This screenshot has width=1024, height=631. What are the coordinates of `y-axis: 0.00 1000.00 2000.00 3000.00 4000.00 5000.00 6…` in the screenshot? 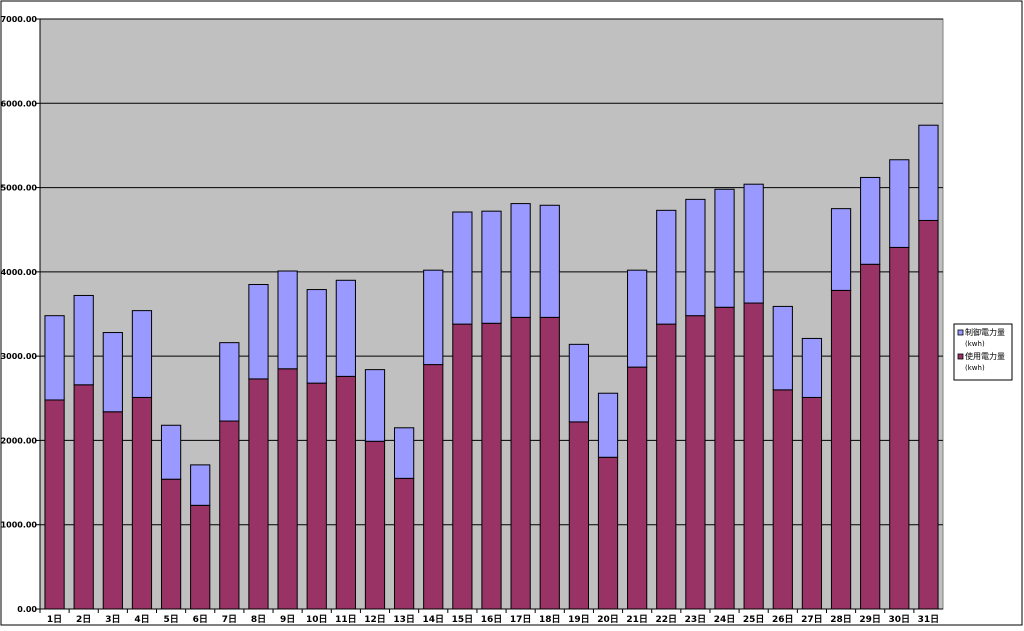 It's located at (21, 314).